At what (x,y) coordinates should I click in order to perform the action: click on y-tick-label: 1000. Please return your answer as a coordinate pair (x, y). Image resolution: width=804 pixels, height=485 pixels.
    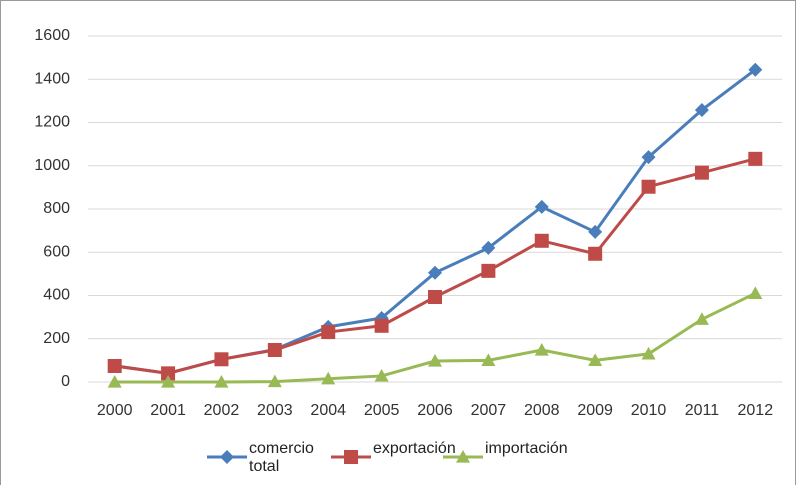
    Looking at the image, I should click on (52, 165).